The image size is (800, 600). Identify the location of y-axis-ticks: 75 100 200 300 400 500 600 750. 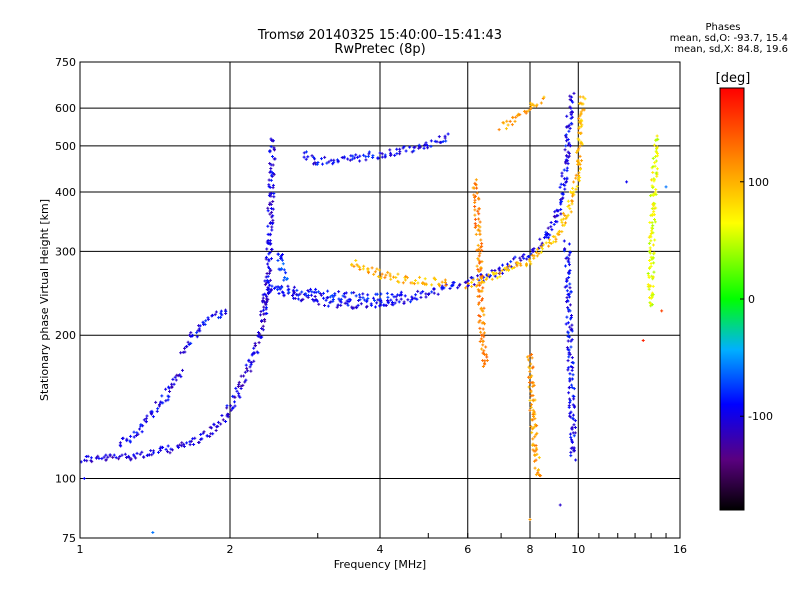
(65, 300).